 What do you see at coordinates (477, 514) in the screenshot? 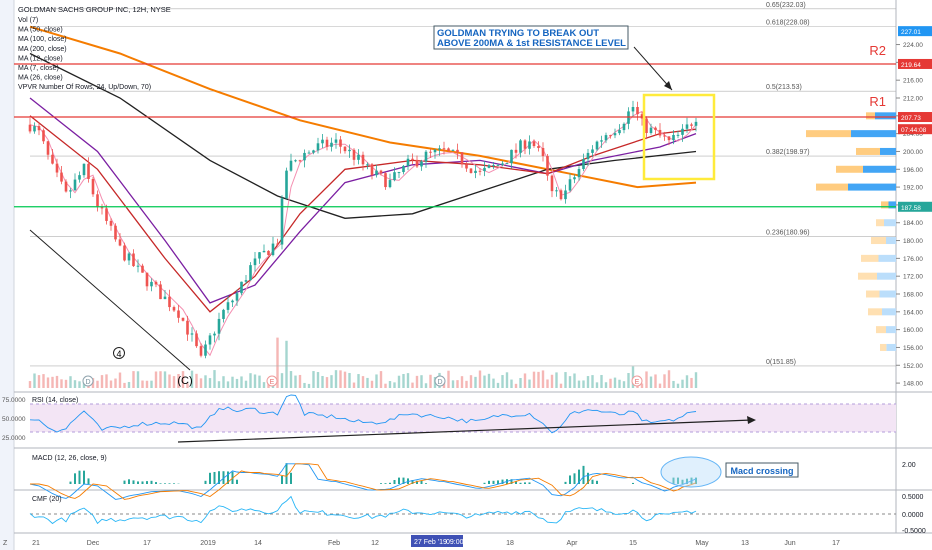
I see `cmf-pane: CMF (20) 0.5000 0.0000 -0.5000` at bounding box center [477, 514].